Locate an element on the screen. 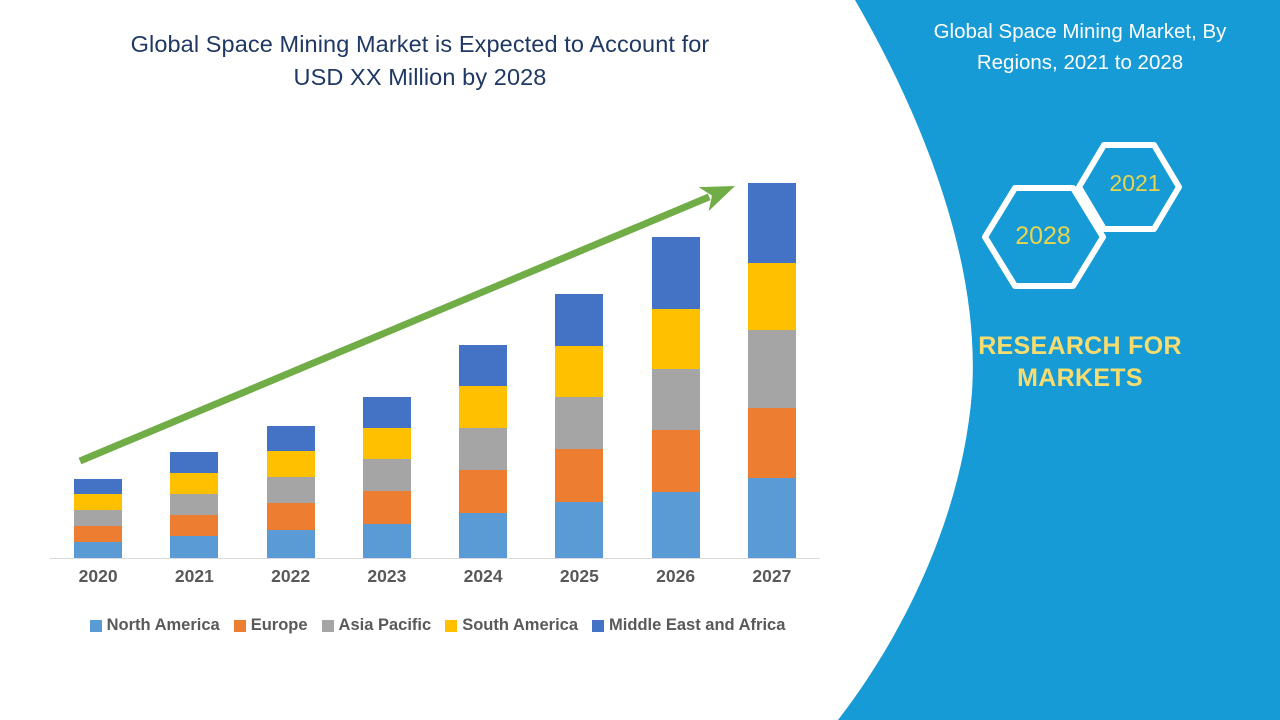 Image resolution: width=1280 pixels, height=720 pixels. legend-item: North America is located at coordinates (154, 625).